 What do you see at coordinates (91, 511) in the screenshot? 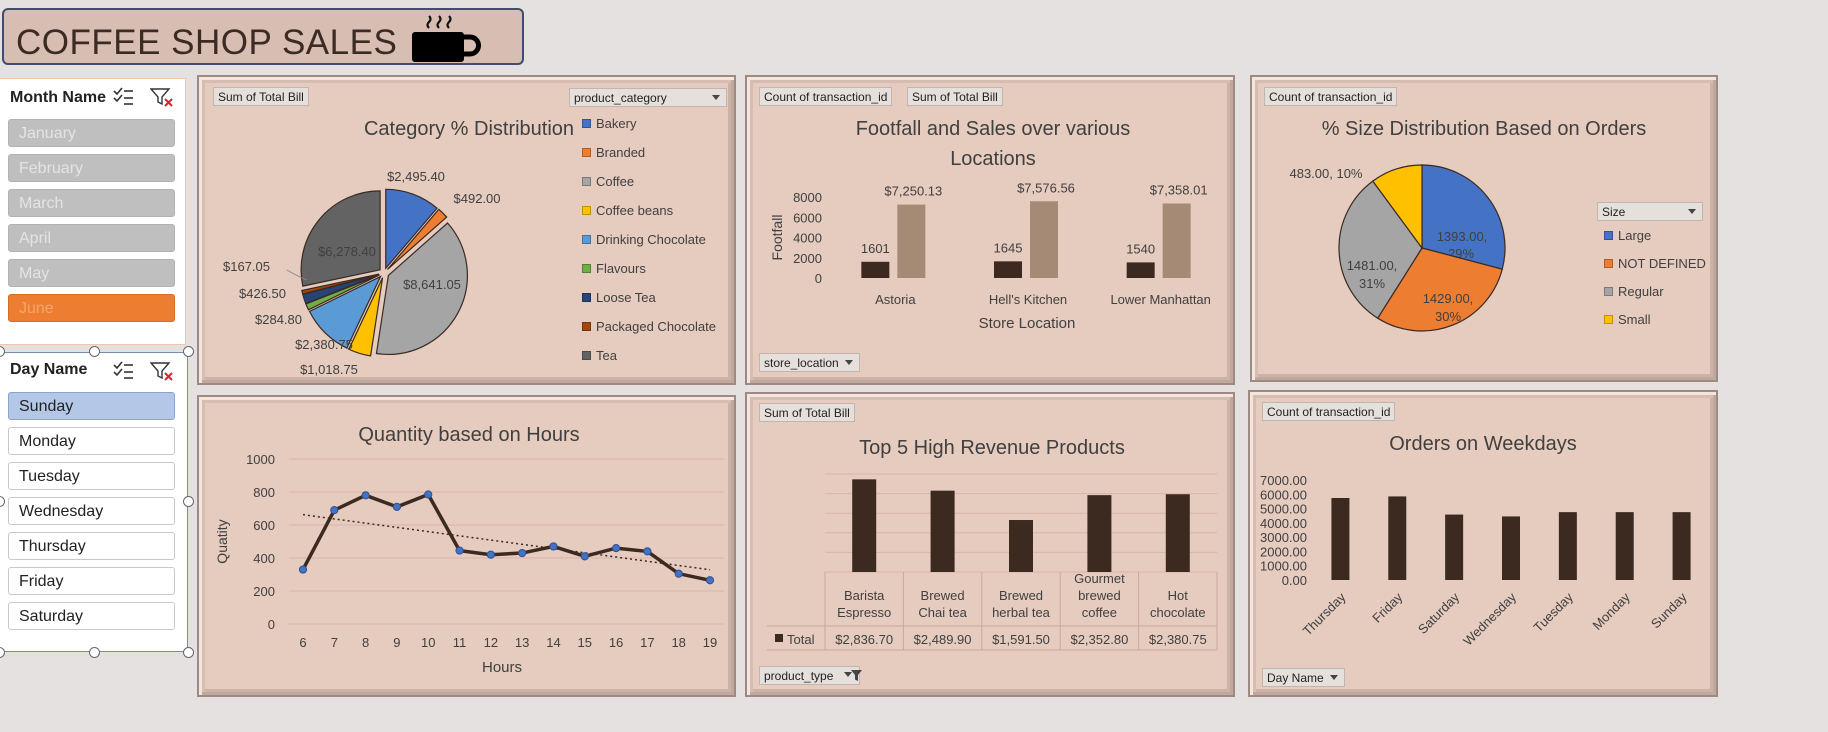
I see `day-item-wednesday: Wednesday` at bounding box center [91, 511].